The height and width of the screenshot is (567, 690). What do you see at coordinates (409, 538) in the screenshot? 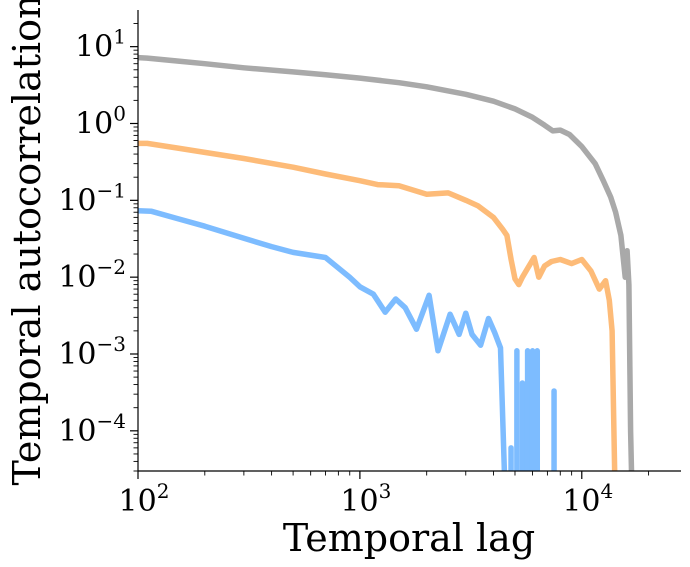
I see `x-axis-title: Temporal lag` at bounding box center [409, 538].